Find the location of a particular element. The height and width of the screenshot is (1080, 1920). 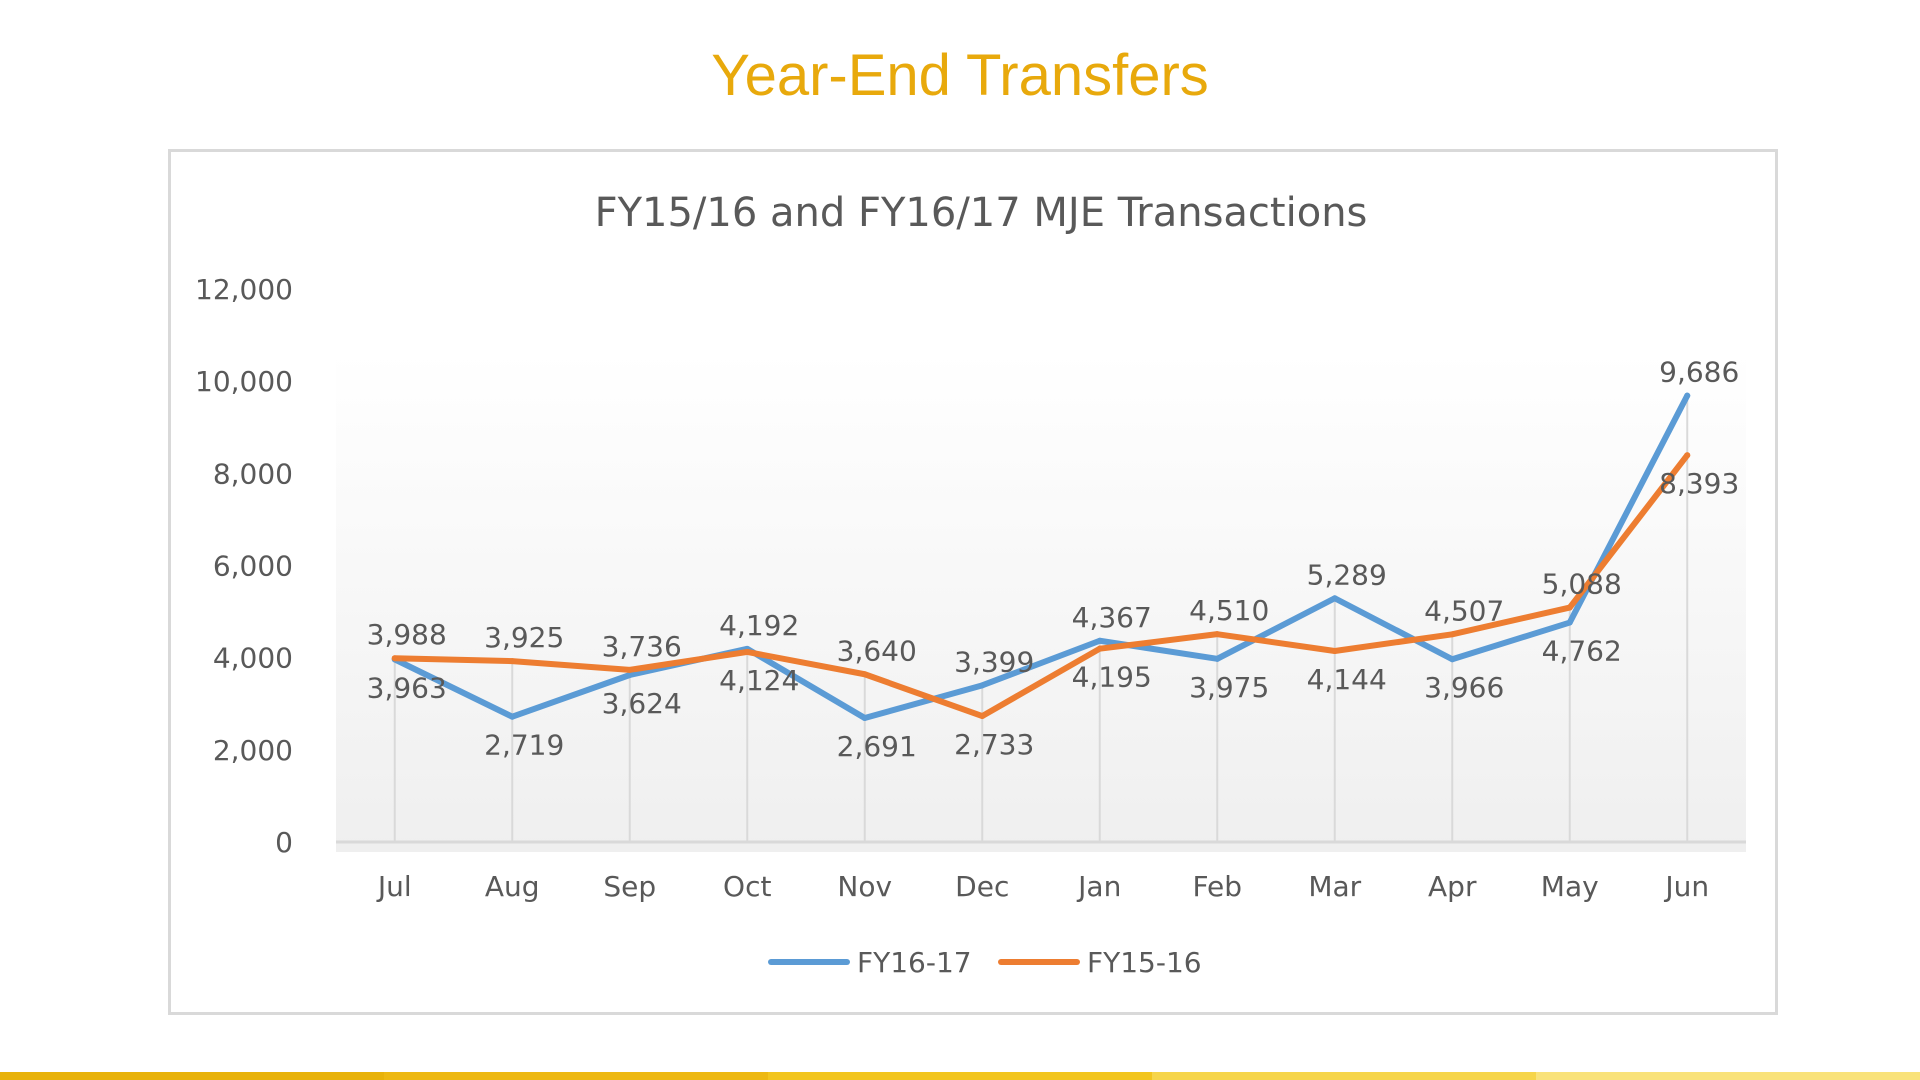

x-tick-label: Mar is located at coordinates (1334, 886).